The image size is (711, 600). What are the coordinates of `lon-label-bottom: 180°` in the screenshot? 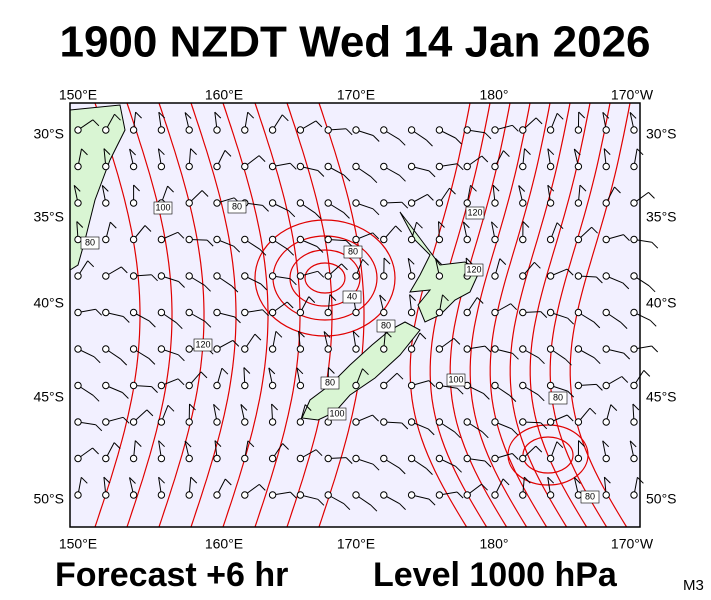 It's located at (494, 544).